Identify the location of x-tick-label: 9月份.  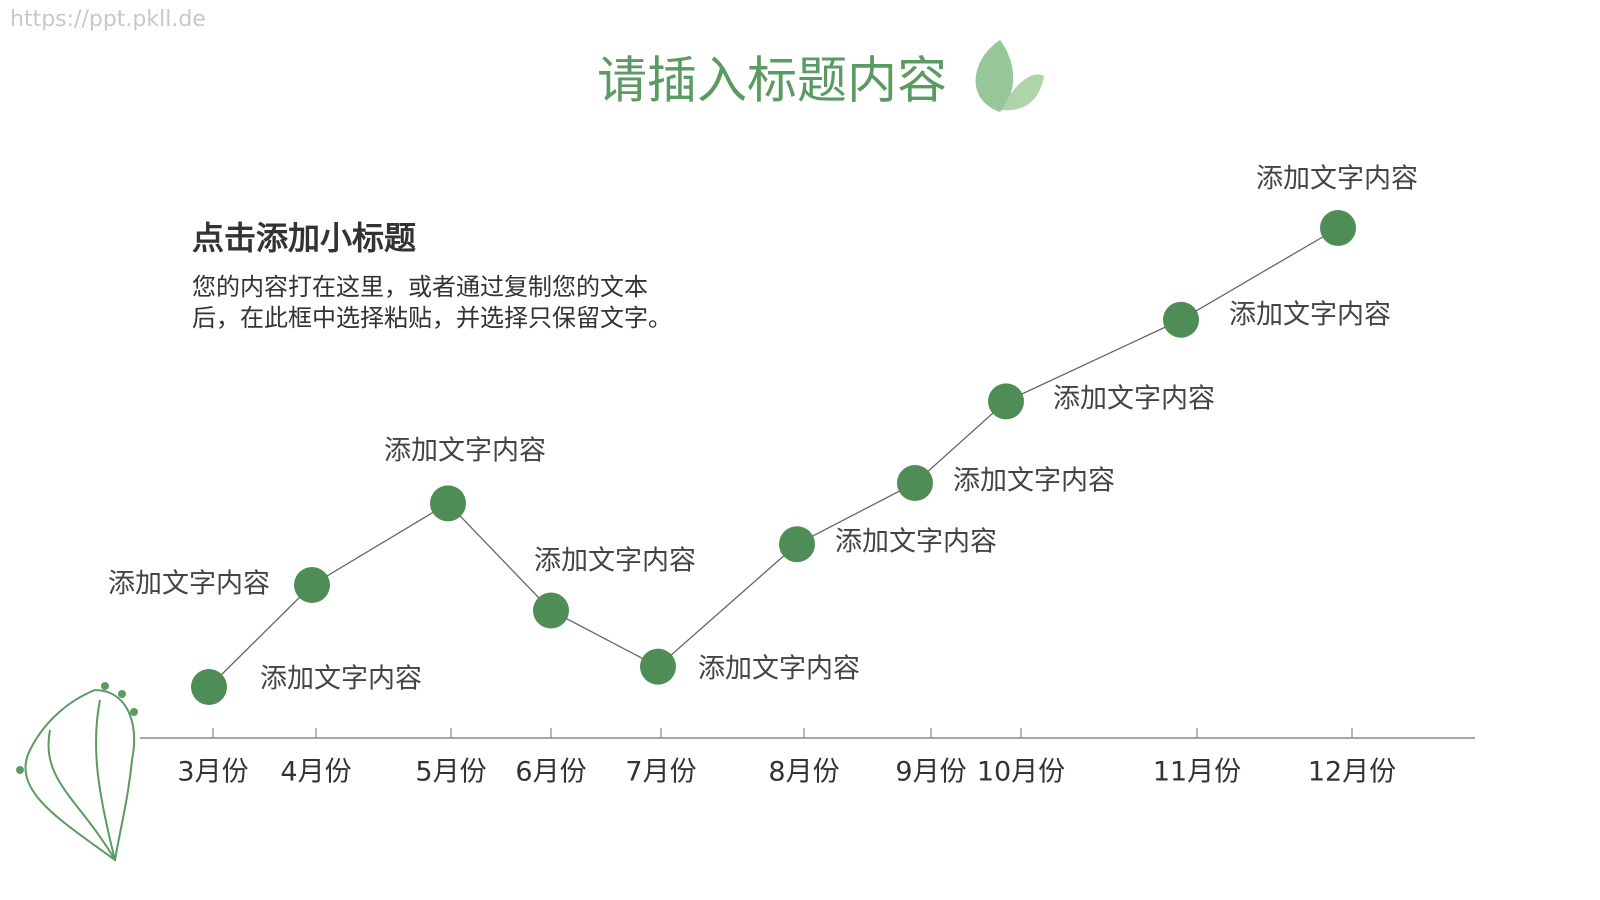
(930, 772).